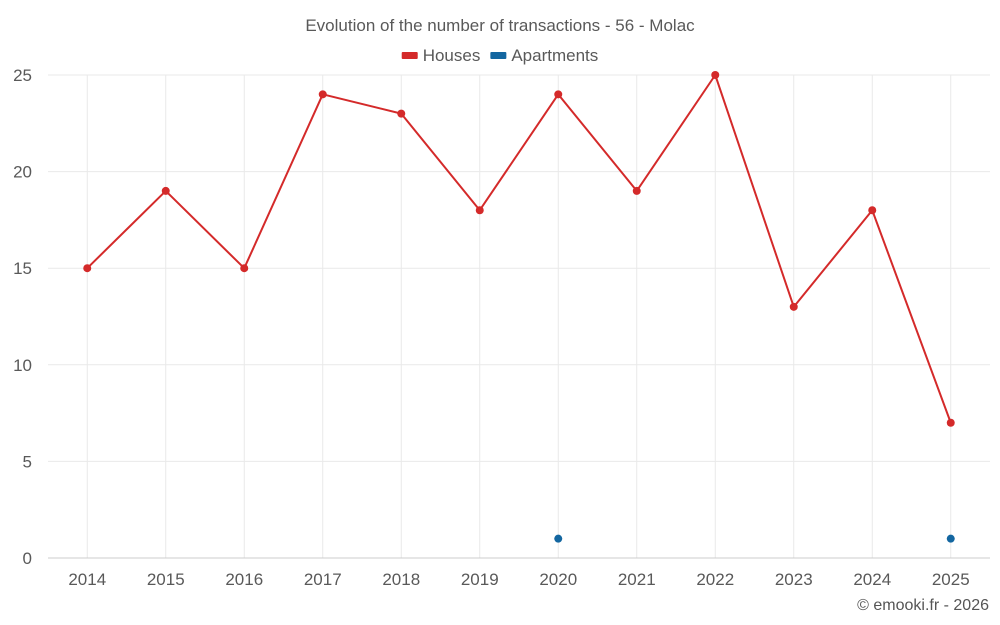 This screenshot has width=1000, height=625. Describe the element at coordinates (22, 365) in the screenshot. I see `y-tick-label: 10` at that location.